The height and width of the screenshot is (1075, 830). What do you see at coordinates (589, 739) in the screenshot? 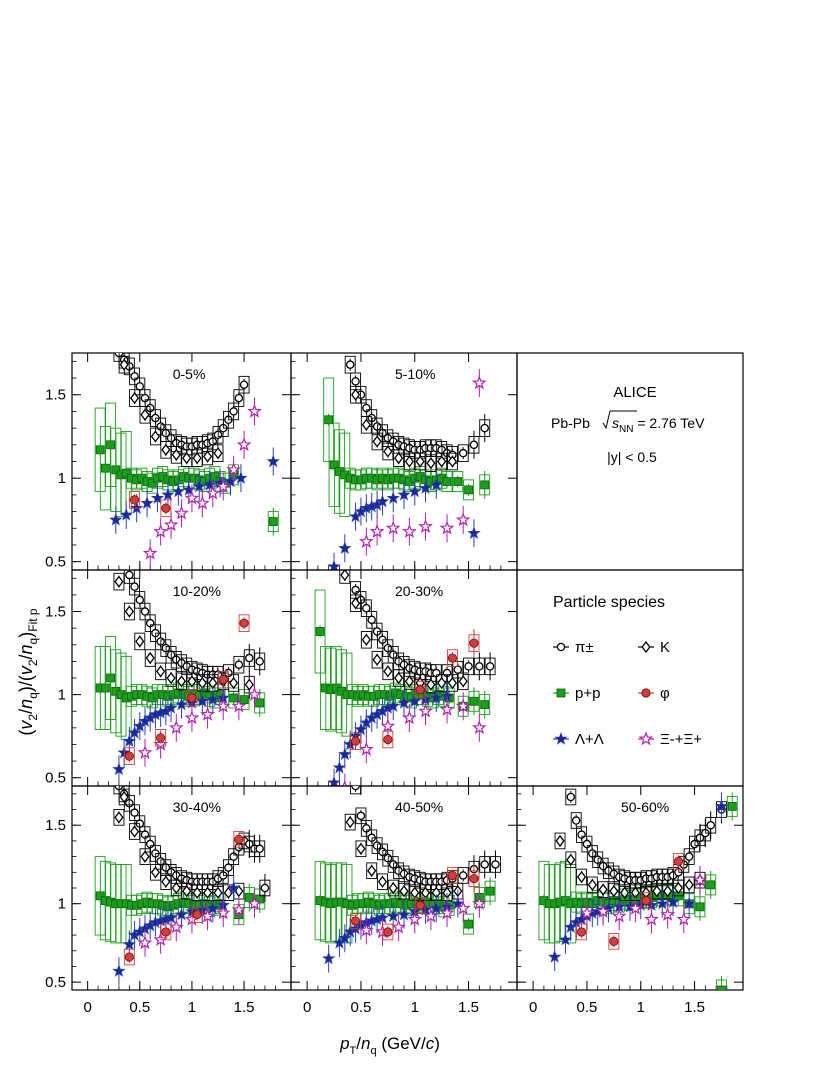
I see `legend-label: Λ+Λ` at bounding box center [589, 739].